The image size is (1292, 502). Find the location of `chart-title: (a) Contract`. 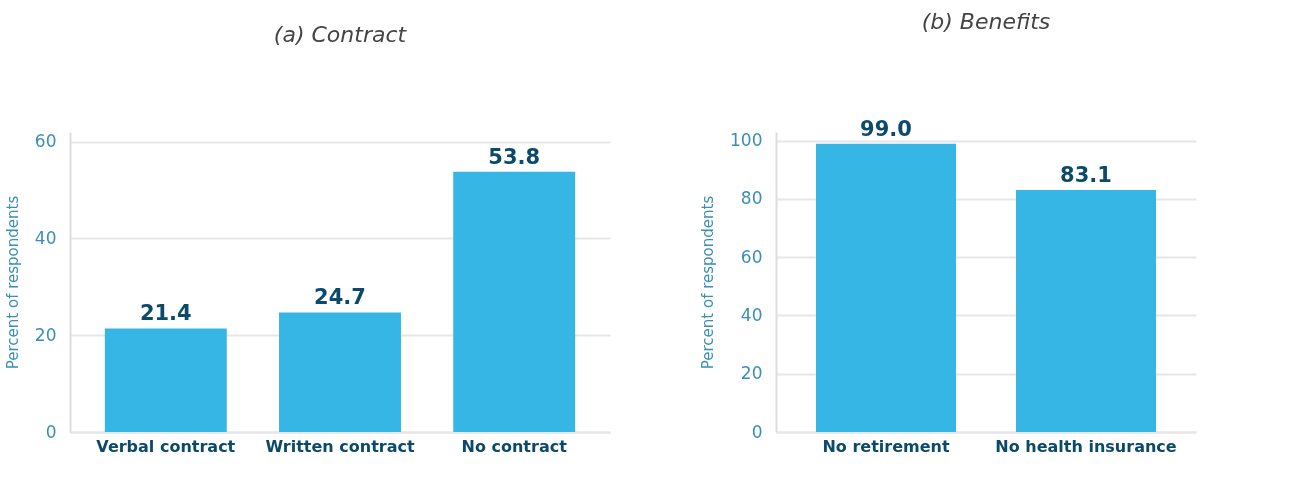

chart-title: (a) Contract is located at coordinates (340, 34).